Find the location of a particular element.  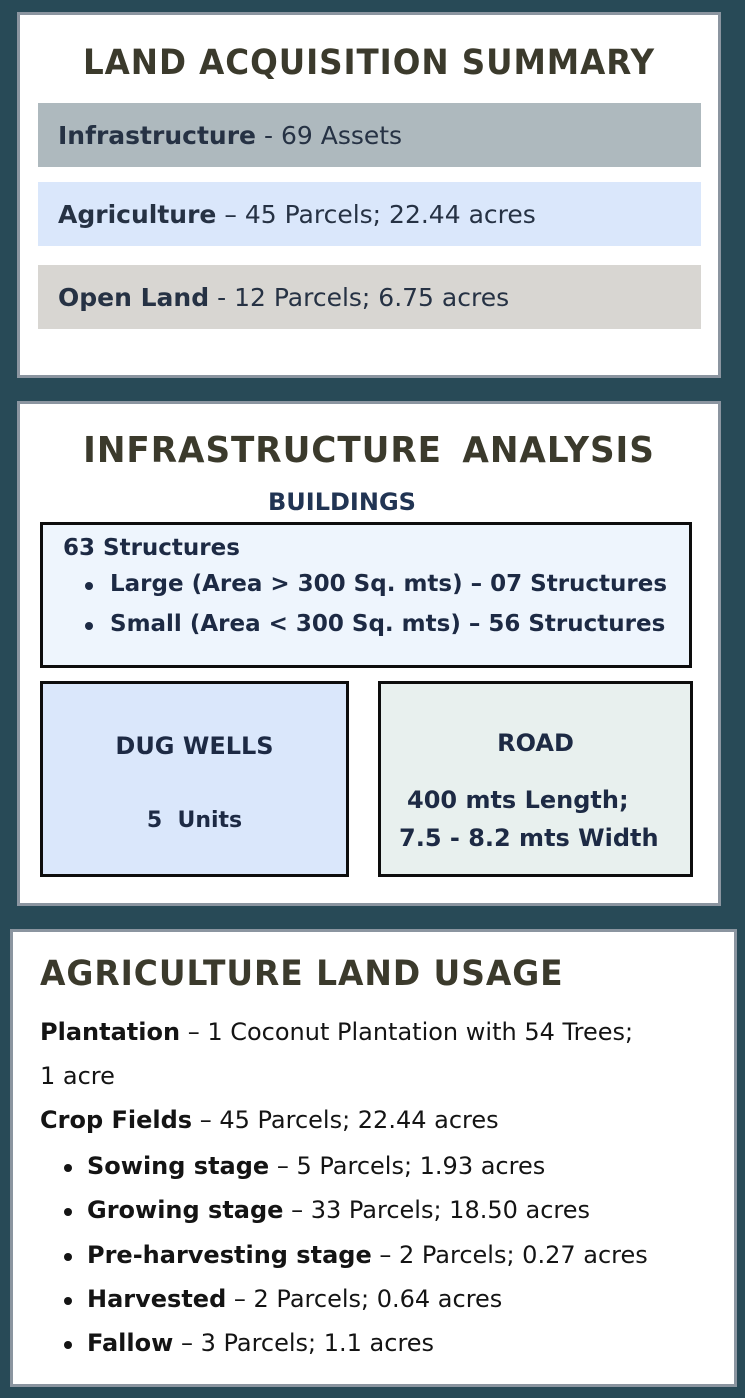

acquisition-item-infrastructure: Infrastructure - 69 Assets is located at coordinates (369, 135).